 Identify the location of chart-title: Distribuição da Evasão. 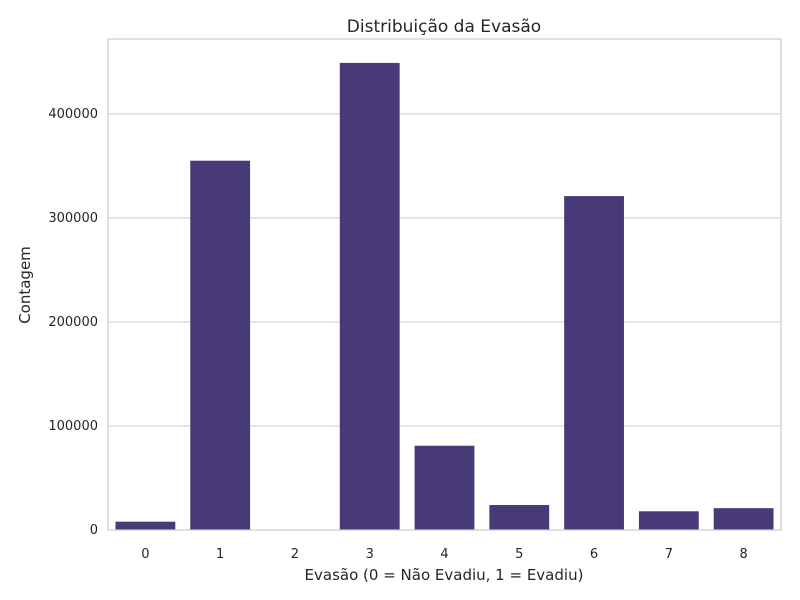
(444, 27).